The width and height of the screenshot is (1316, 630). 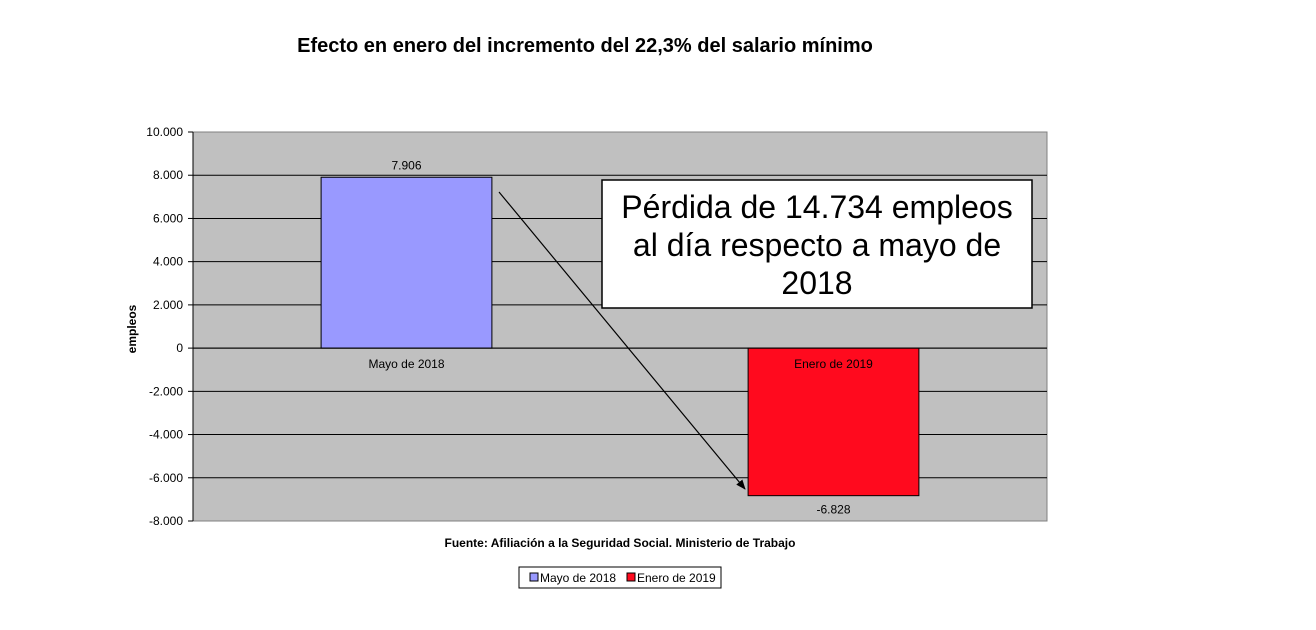 I want to click on annotation-box-frame, so click(x=817, y=244).